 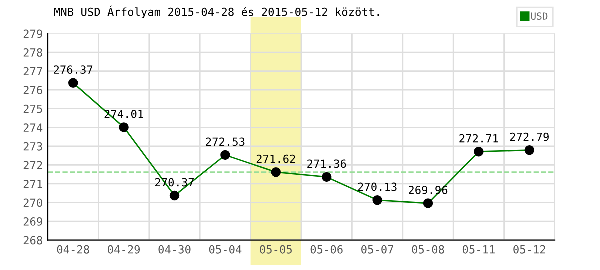 I want to click on y-tick-label: 269, so click(x=33, y=222).